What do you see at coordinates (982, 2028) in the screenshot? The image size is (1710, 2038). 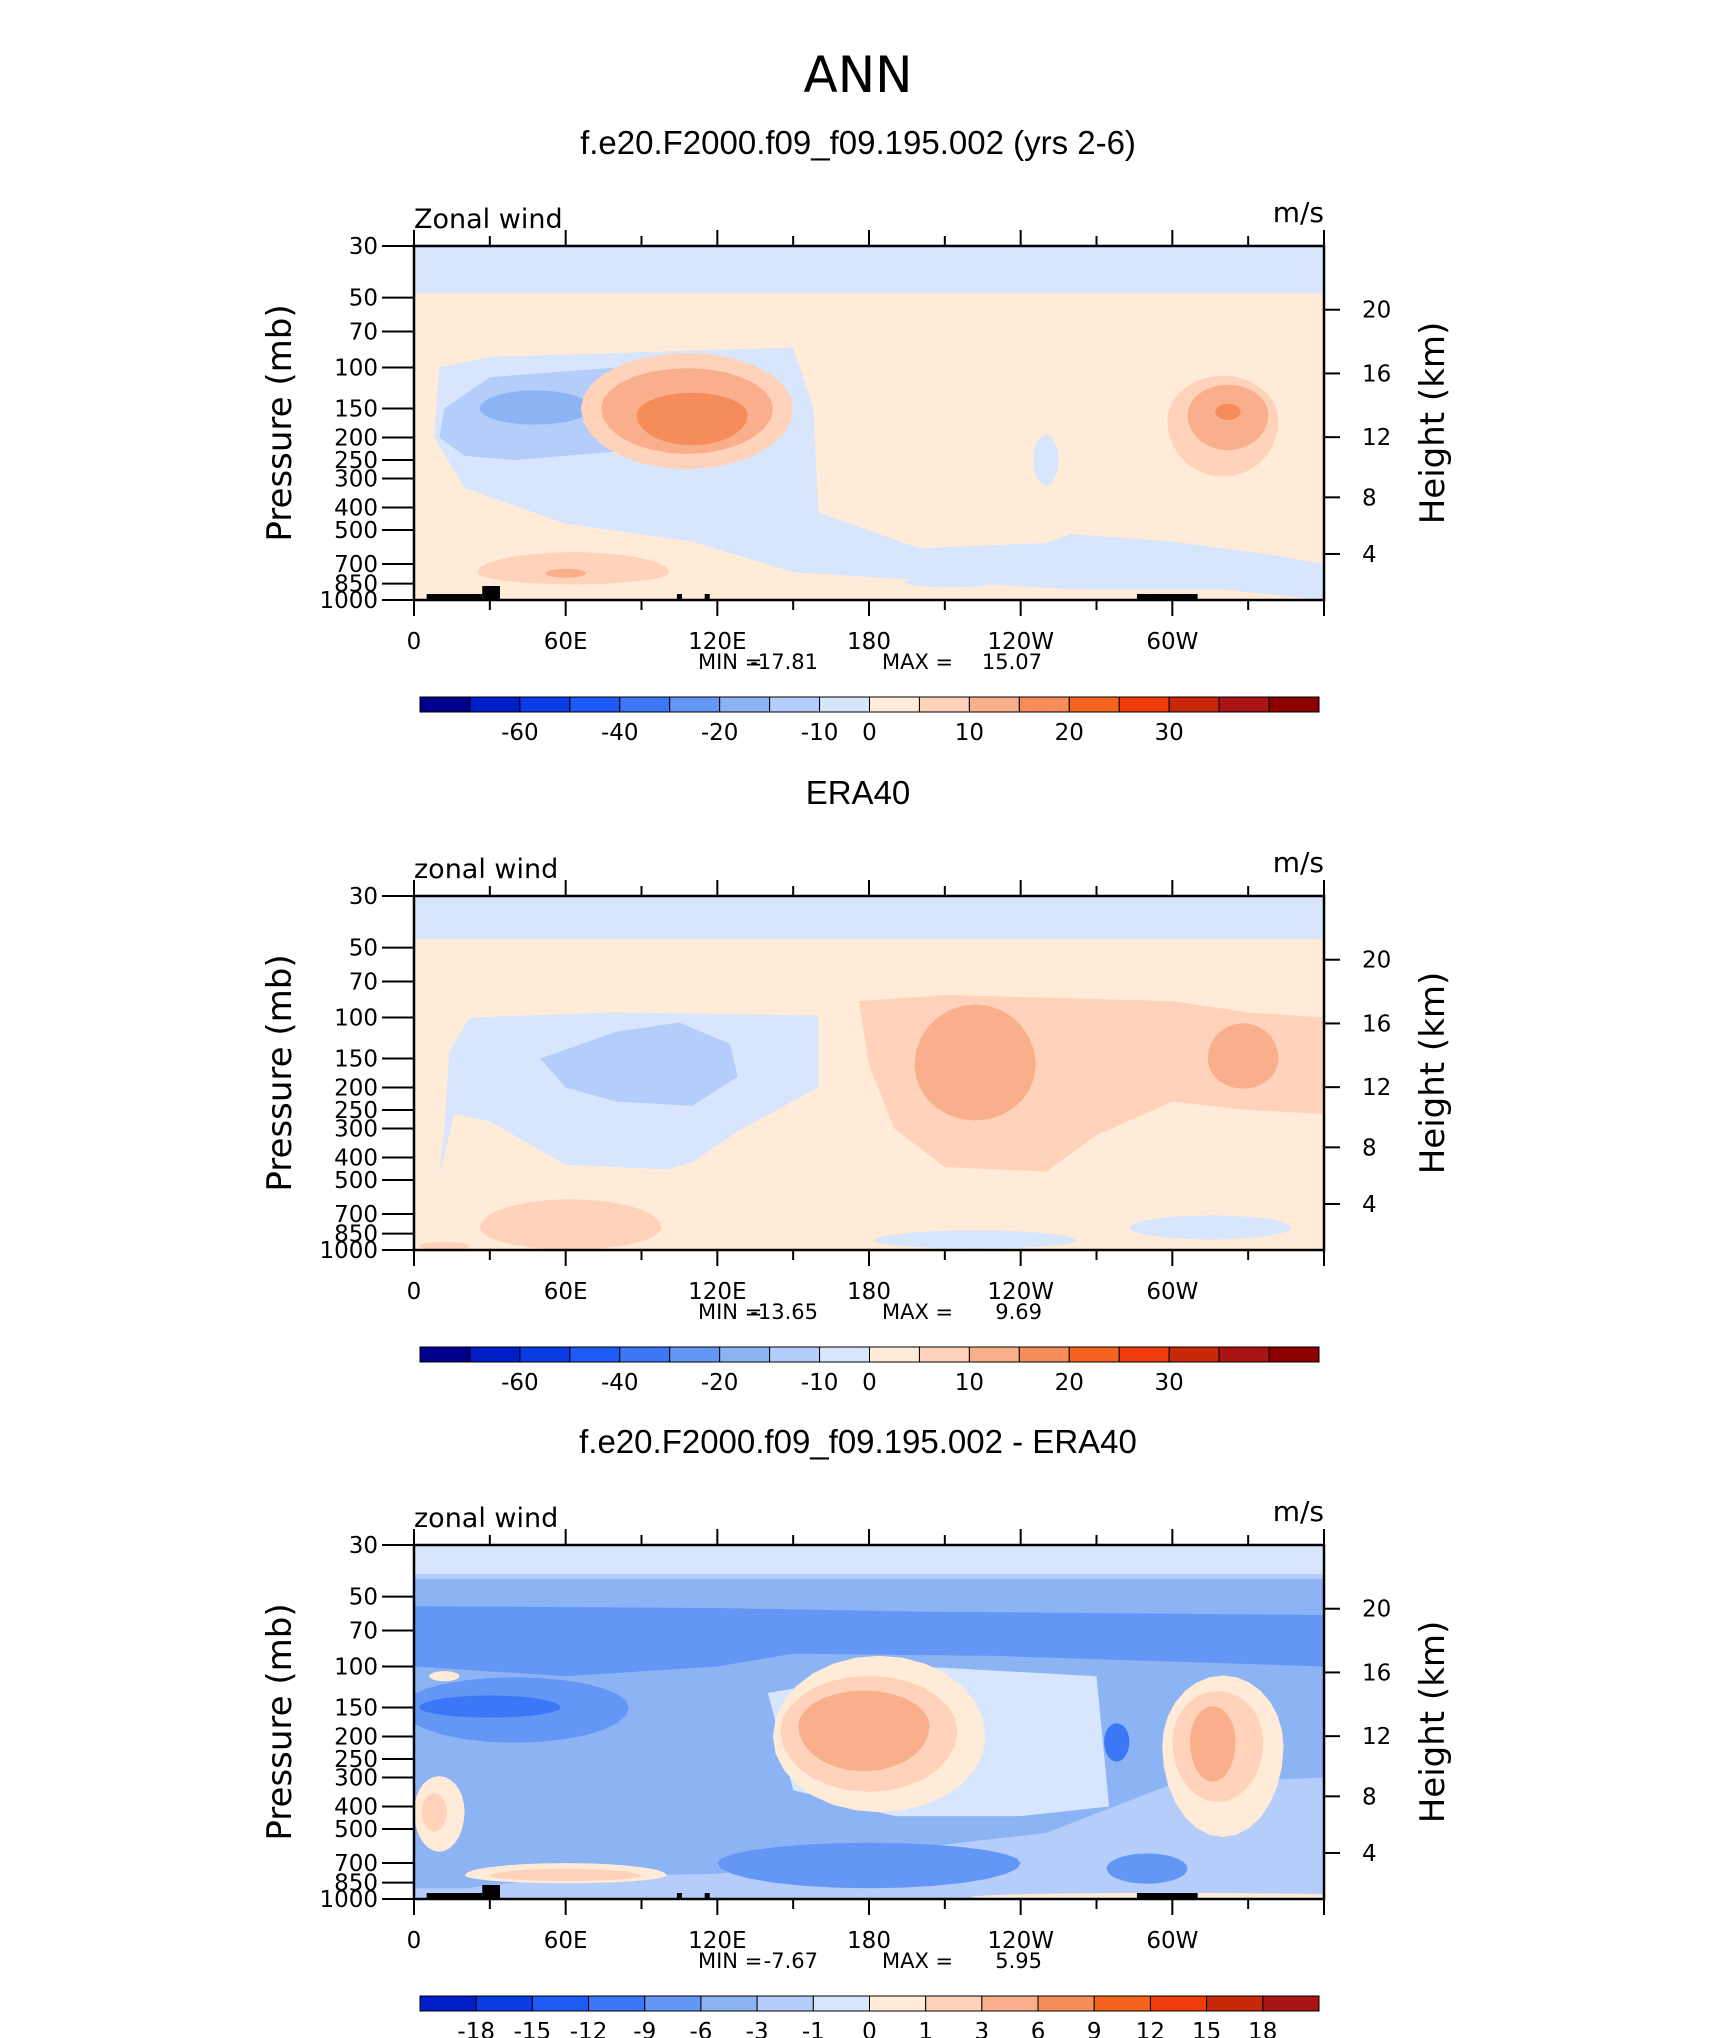 I see `colorbar-label: 3` at bounding box center [982, 2028].